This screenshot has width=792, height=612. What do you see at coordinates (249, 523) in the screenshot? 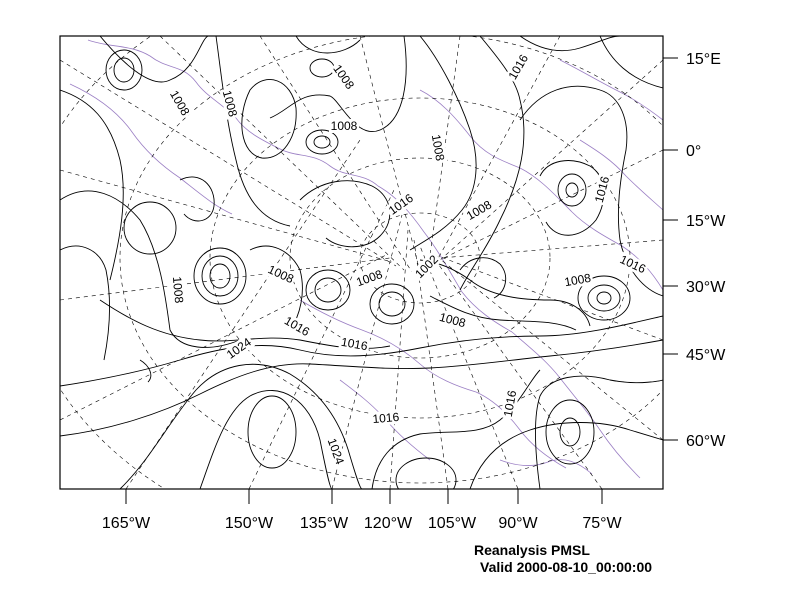
I see `lon-tick-label: 150°W` at bounding box center [249, 523].